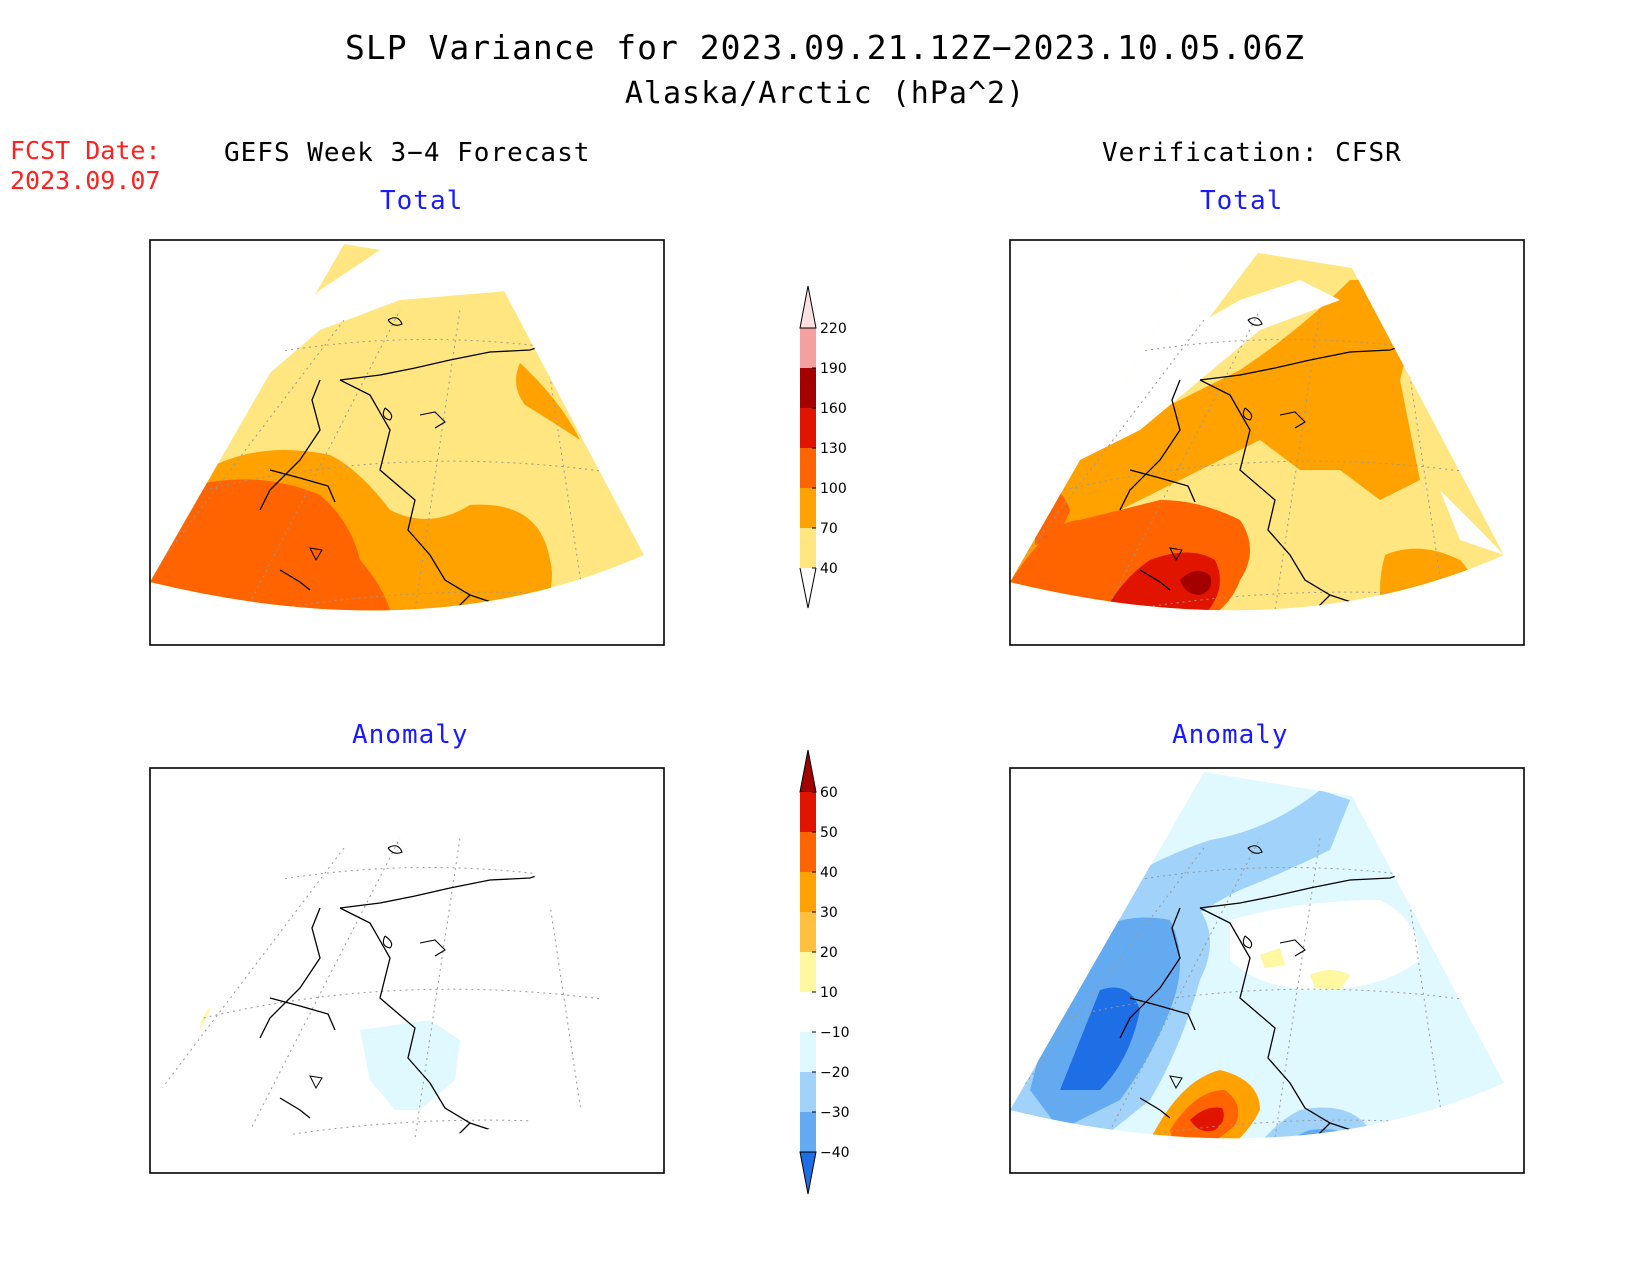  I want to click on verification-anomaly-title: Anomaly, so click(1230, 735).